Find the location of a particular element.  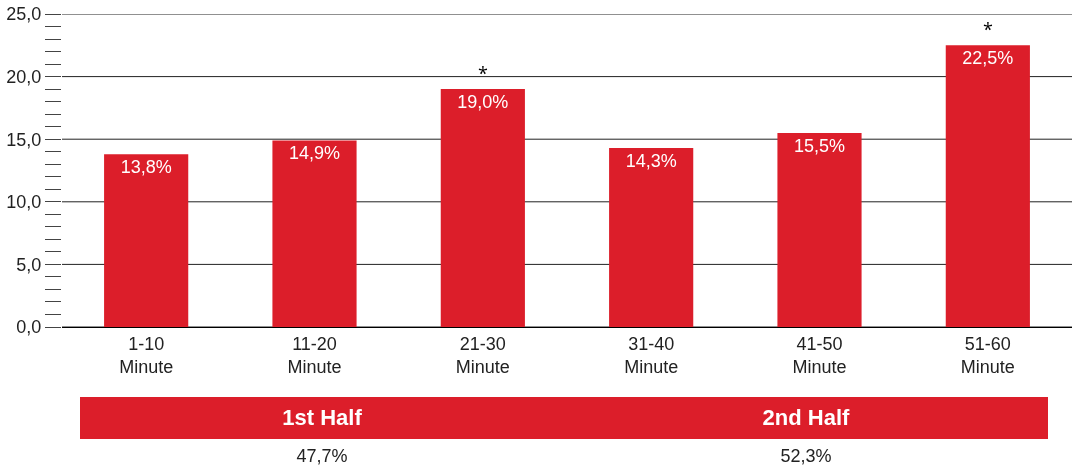

y-tick-label: 5,0 is located at coordinates (29, 264).